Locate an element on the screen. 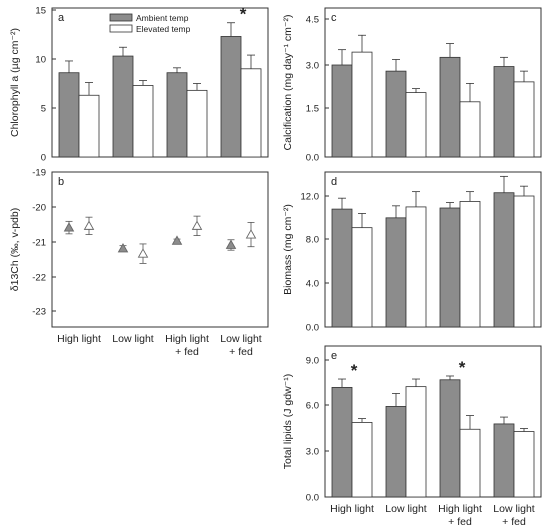  y-tick-label: 12.0 is located at coordinates (310, 197).